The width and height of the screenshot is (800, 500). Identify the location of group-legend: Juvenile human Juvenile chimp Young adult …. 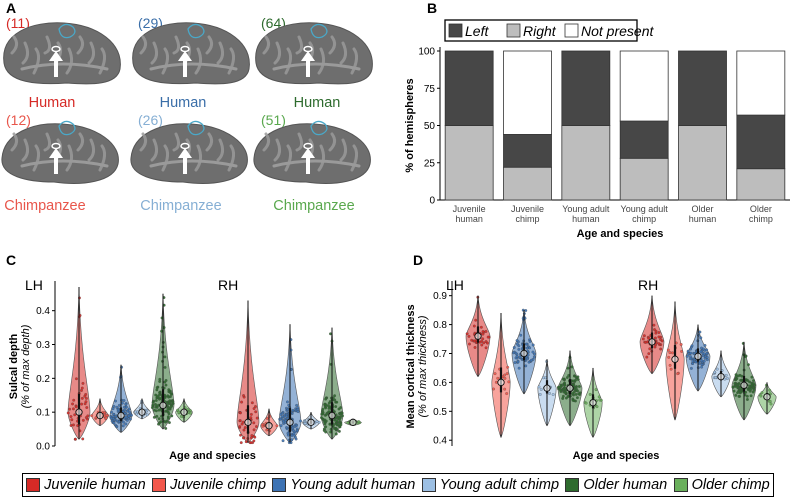
(398, 485).